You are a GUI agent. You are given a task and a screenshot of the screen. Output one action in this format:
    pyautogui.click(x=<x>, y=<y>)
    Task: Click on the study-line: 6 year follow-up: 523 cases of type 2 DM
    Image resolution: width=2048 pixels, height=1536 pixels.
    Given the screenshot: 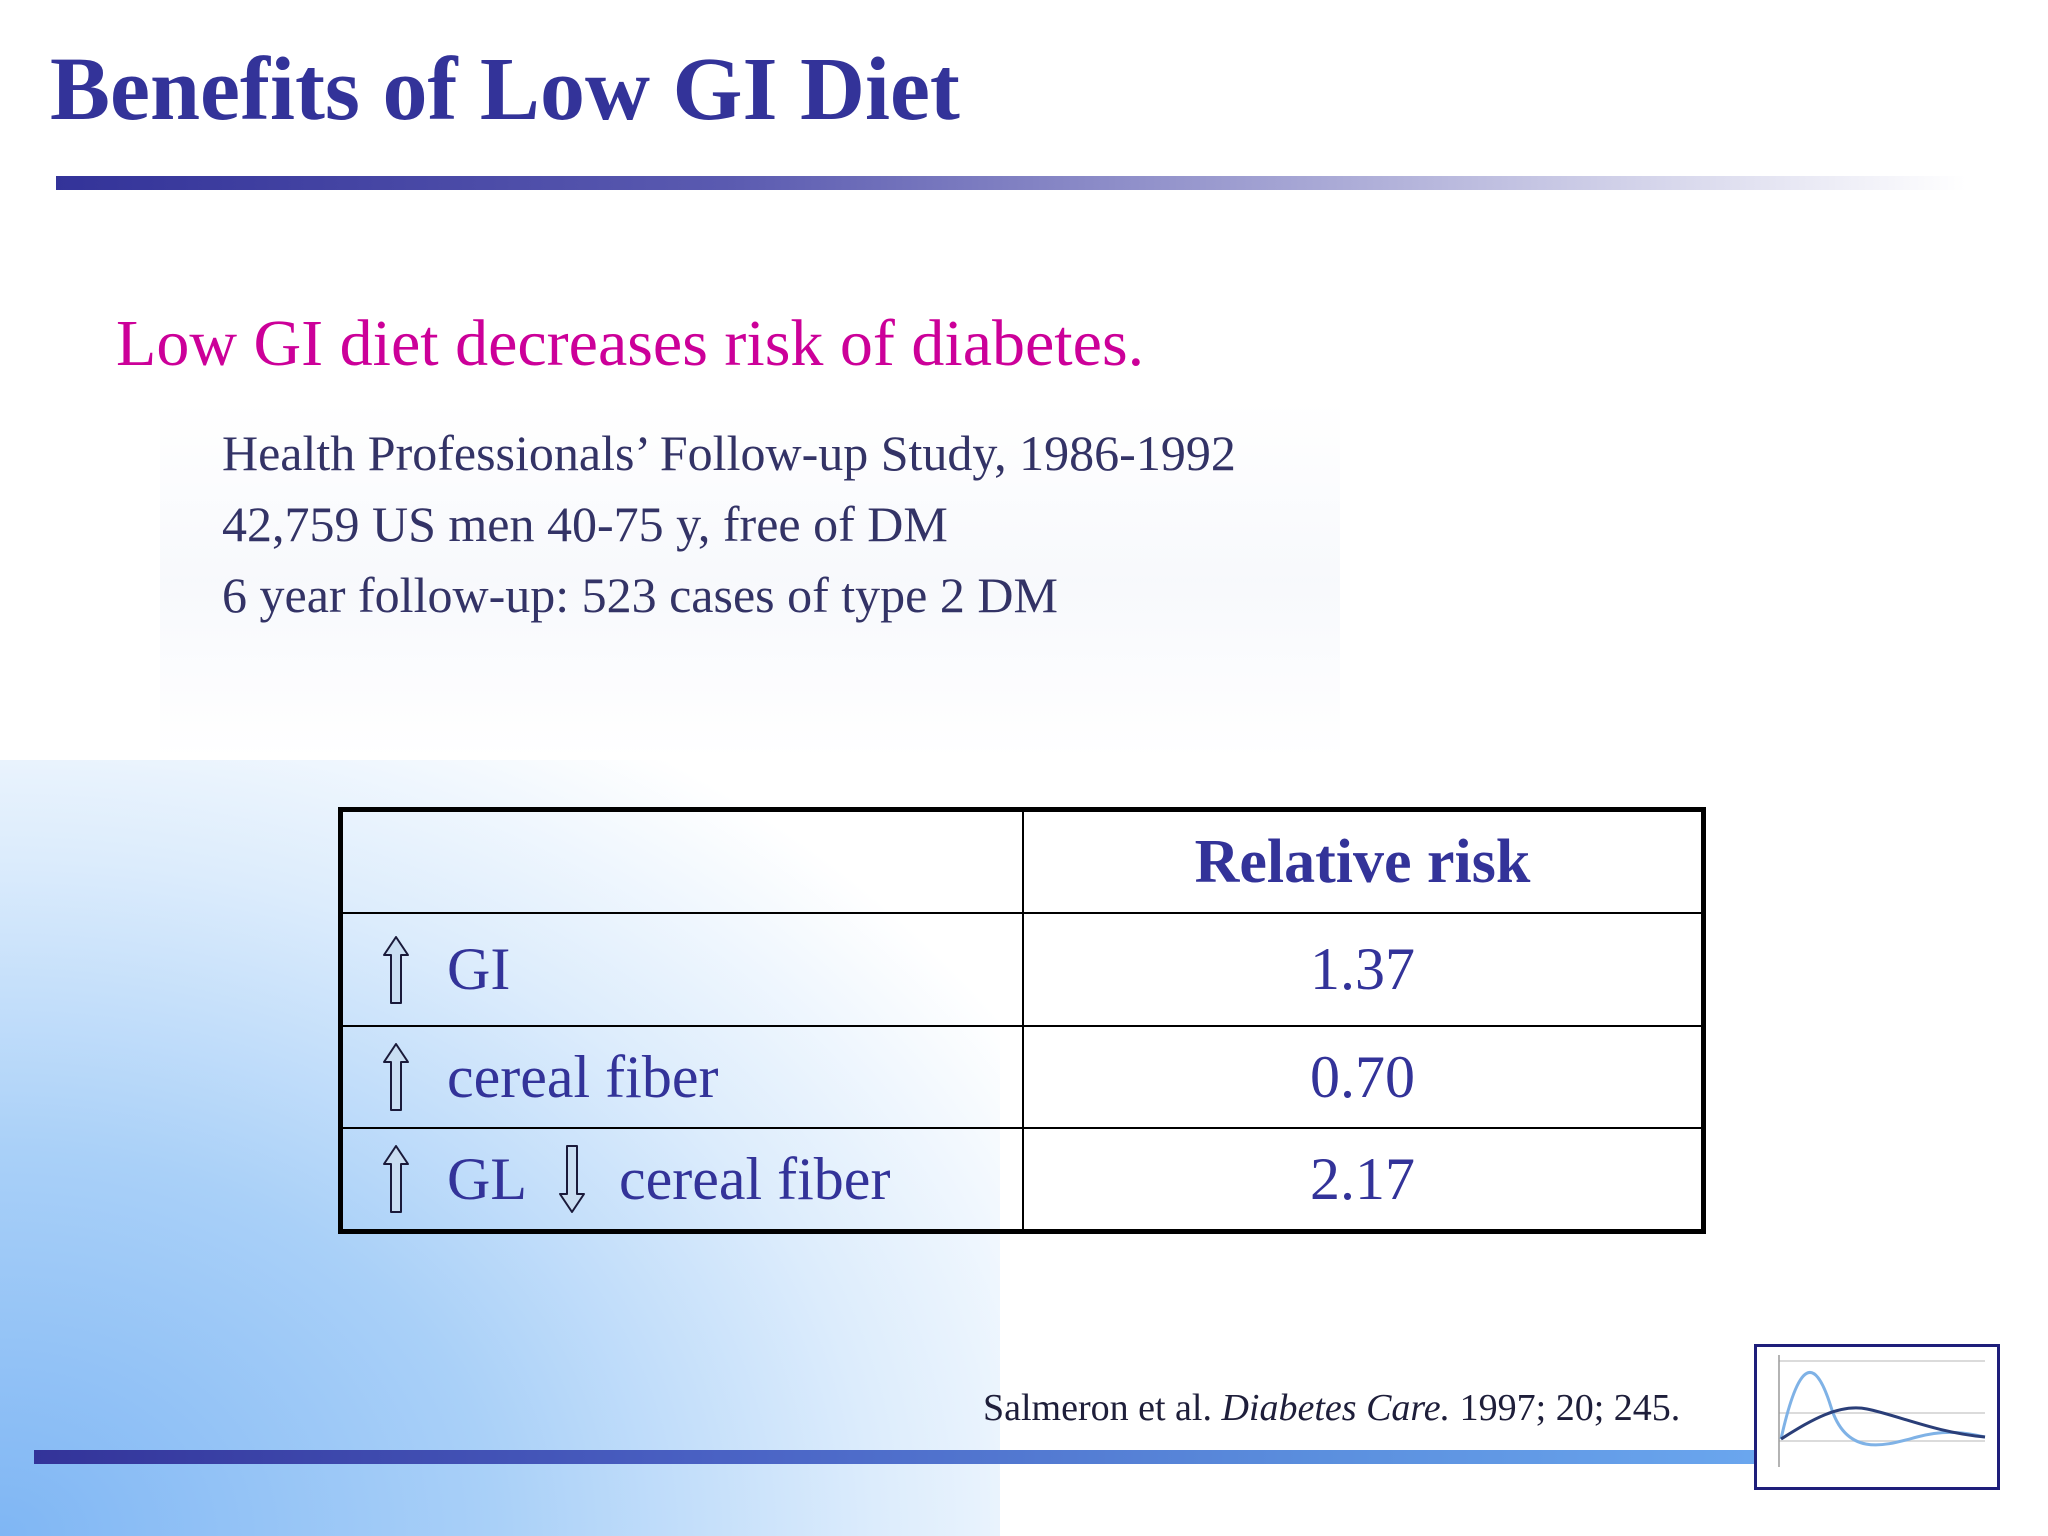 What is the action you would take?
    pyautogui.click(x=640, y=595)
    